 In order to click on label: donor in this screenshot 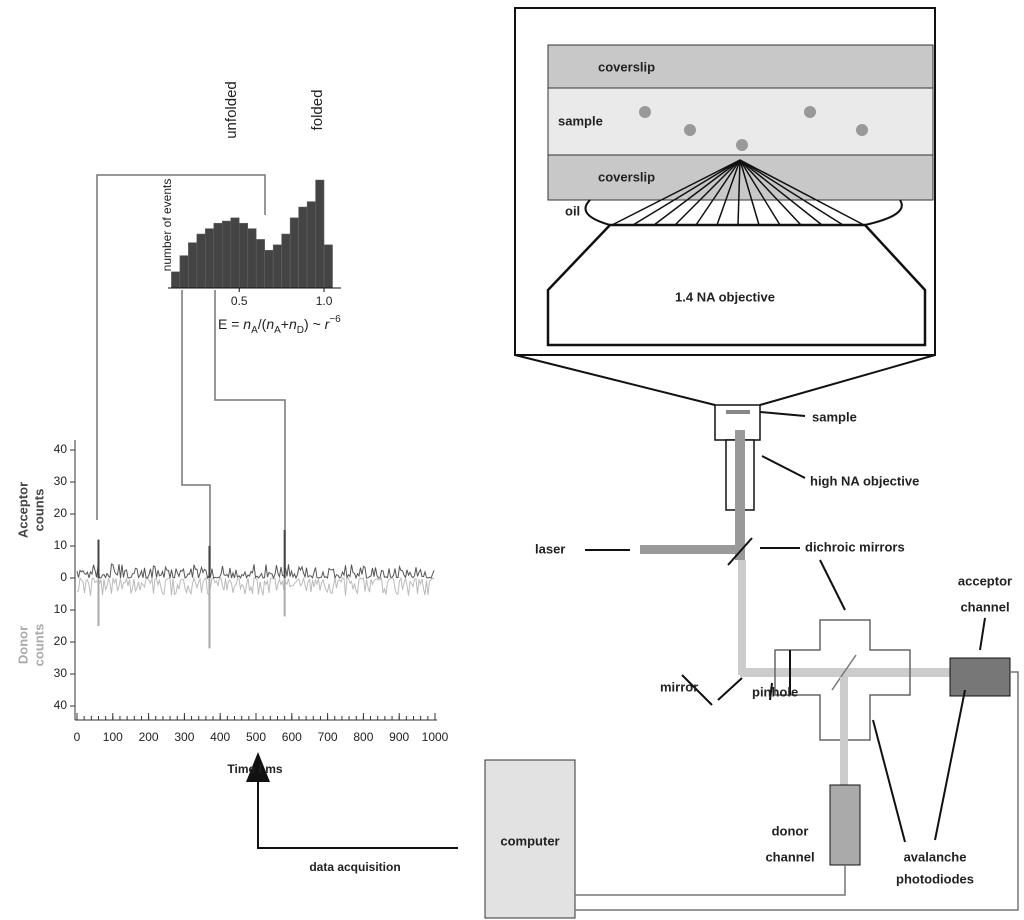, I will do `click(790, 830)`.